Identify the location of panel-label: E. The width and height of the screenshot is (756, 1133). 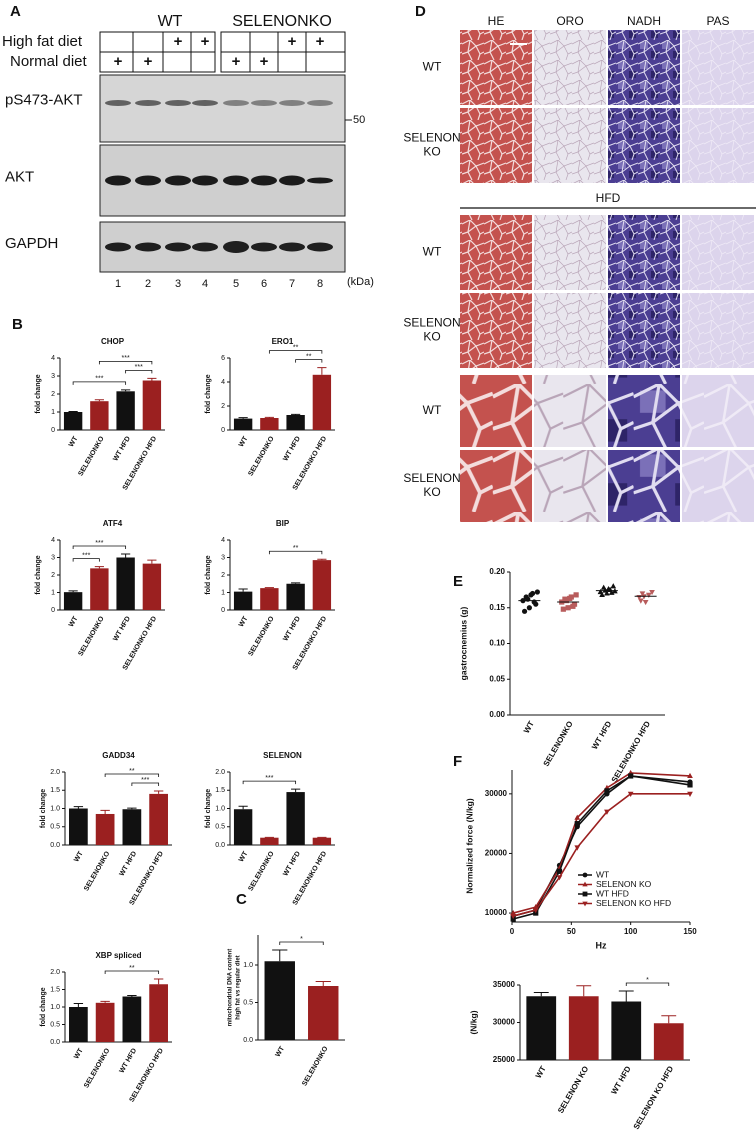
(458, 581).